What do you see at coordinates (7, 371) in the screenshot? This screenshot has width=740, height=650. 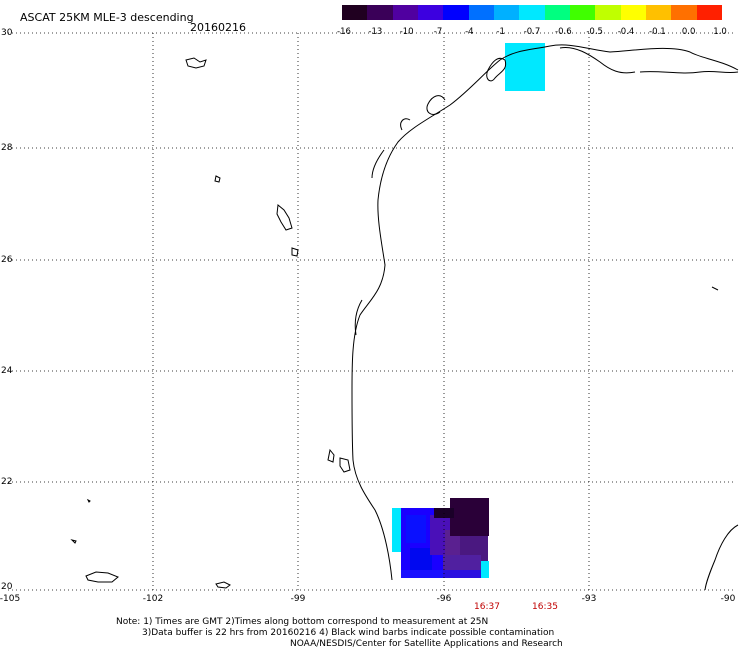 I see `lat-label-24: 24` at bounding box center [7, 371].